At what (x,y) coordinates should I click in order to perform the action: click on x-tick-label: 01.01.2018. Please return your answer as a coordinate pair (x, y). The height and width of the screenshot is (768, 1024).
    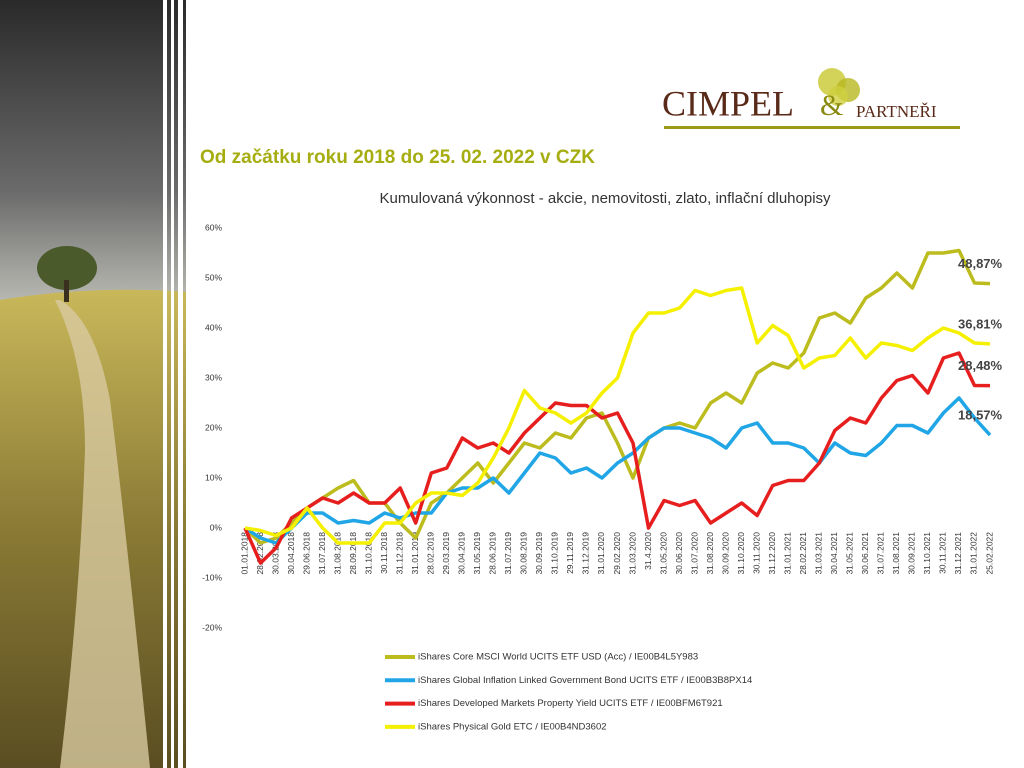
    Looking at the image, I should click on (244, 553).